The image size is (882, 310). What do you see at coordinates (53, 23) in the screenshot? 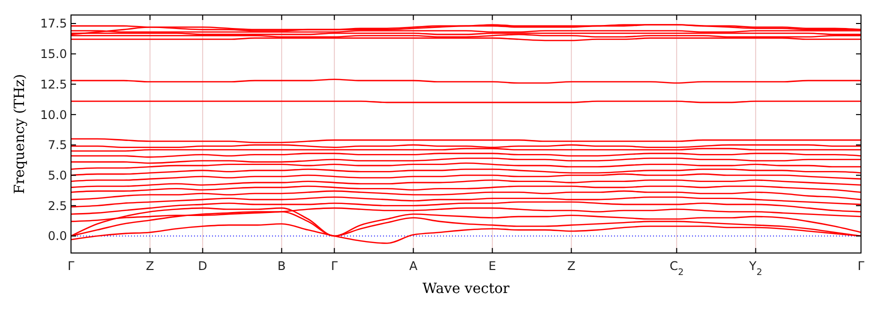
I see `y-tick-label: 17.5` at bounding box center [53, 23].